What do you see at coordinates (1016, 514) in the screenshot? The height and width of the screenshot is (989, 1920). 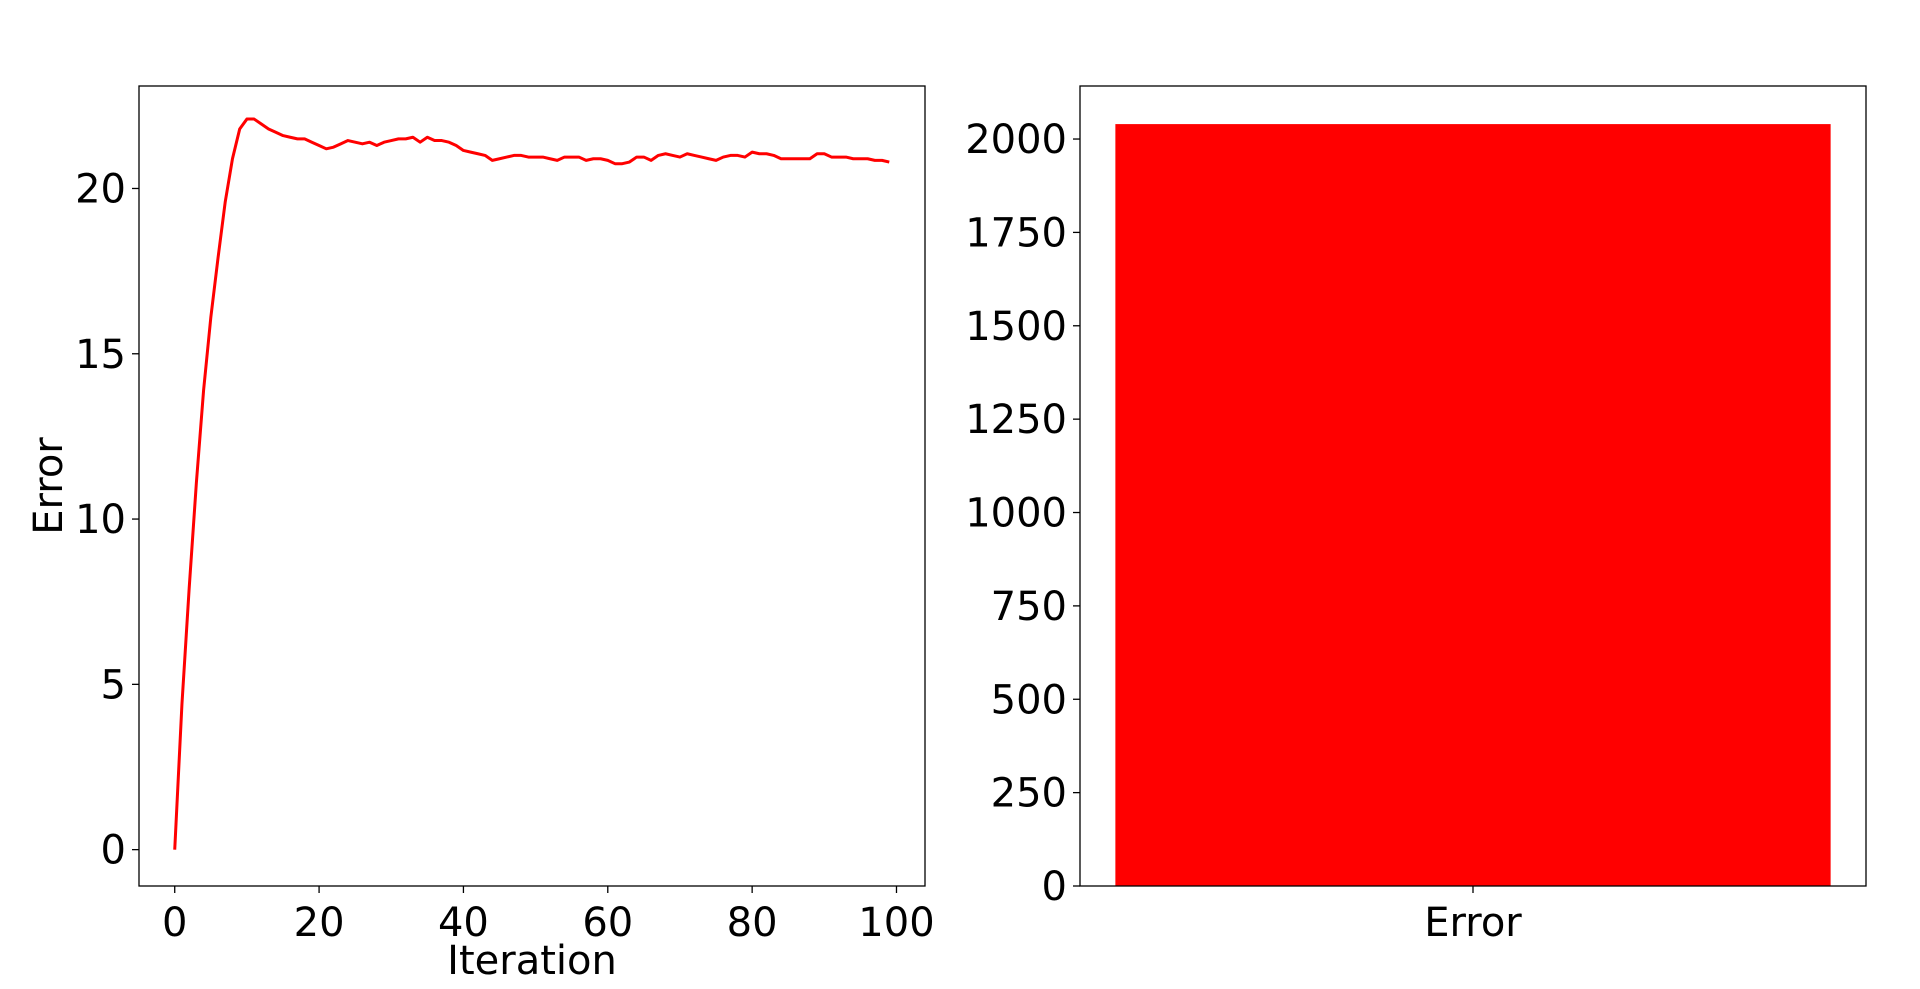 I see `y-tick-label: 1000` at bounding box center [1016, 514].